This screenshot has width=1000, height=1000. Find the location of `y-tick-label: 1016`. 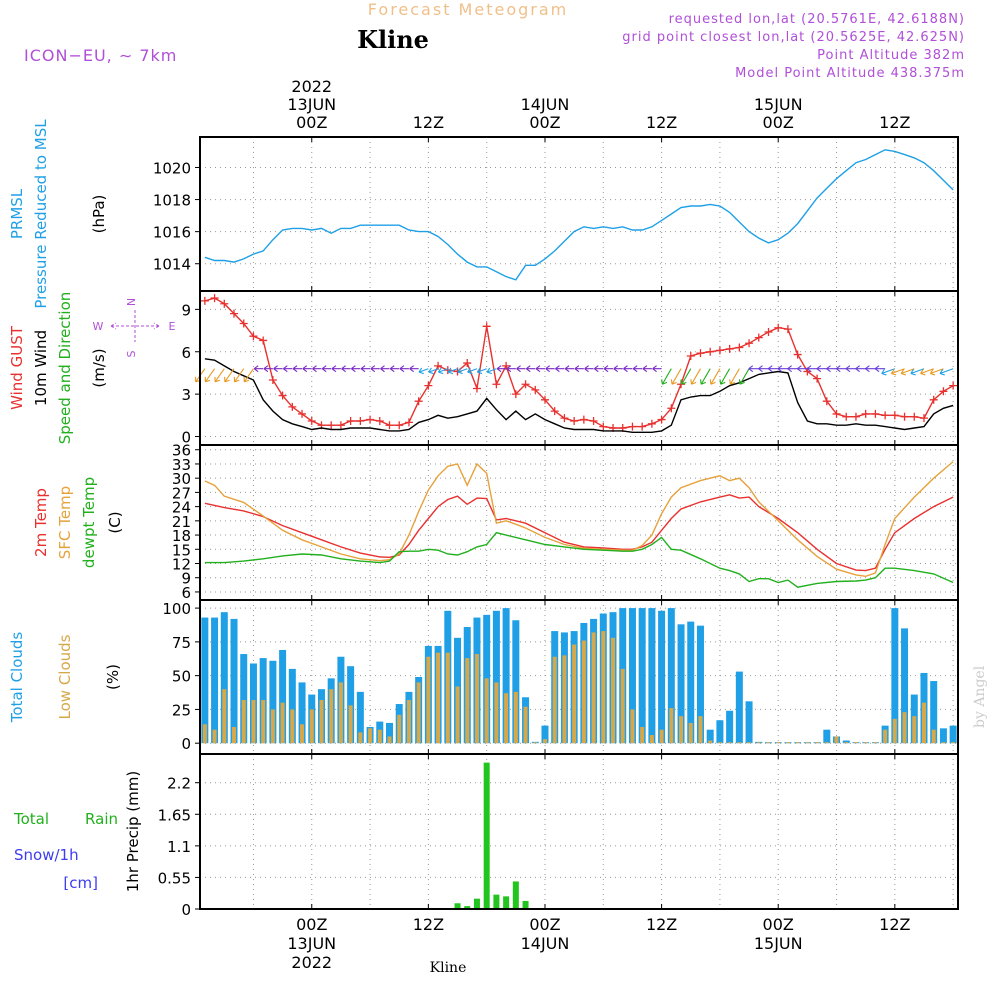

y-tick-label: 1016 is located at coordinates (172, 233).